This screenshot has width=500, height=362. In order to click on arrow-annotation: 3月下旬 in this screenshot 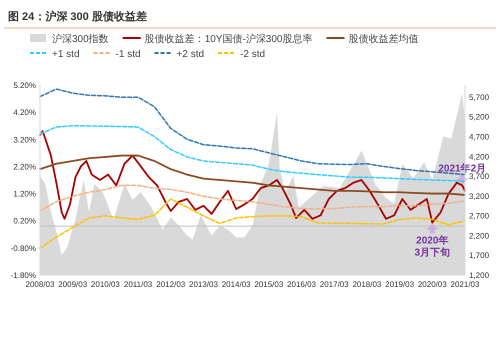, I will do `click(432, 253)`.